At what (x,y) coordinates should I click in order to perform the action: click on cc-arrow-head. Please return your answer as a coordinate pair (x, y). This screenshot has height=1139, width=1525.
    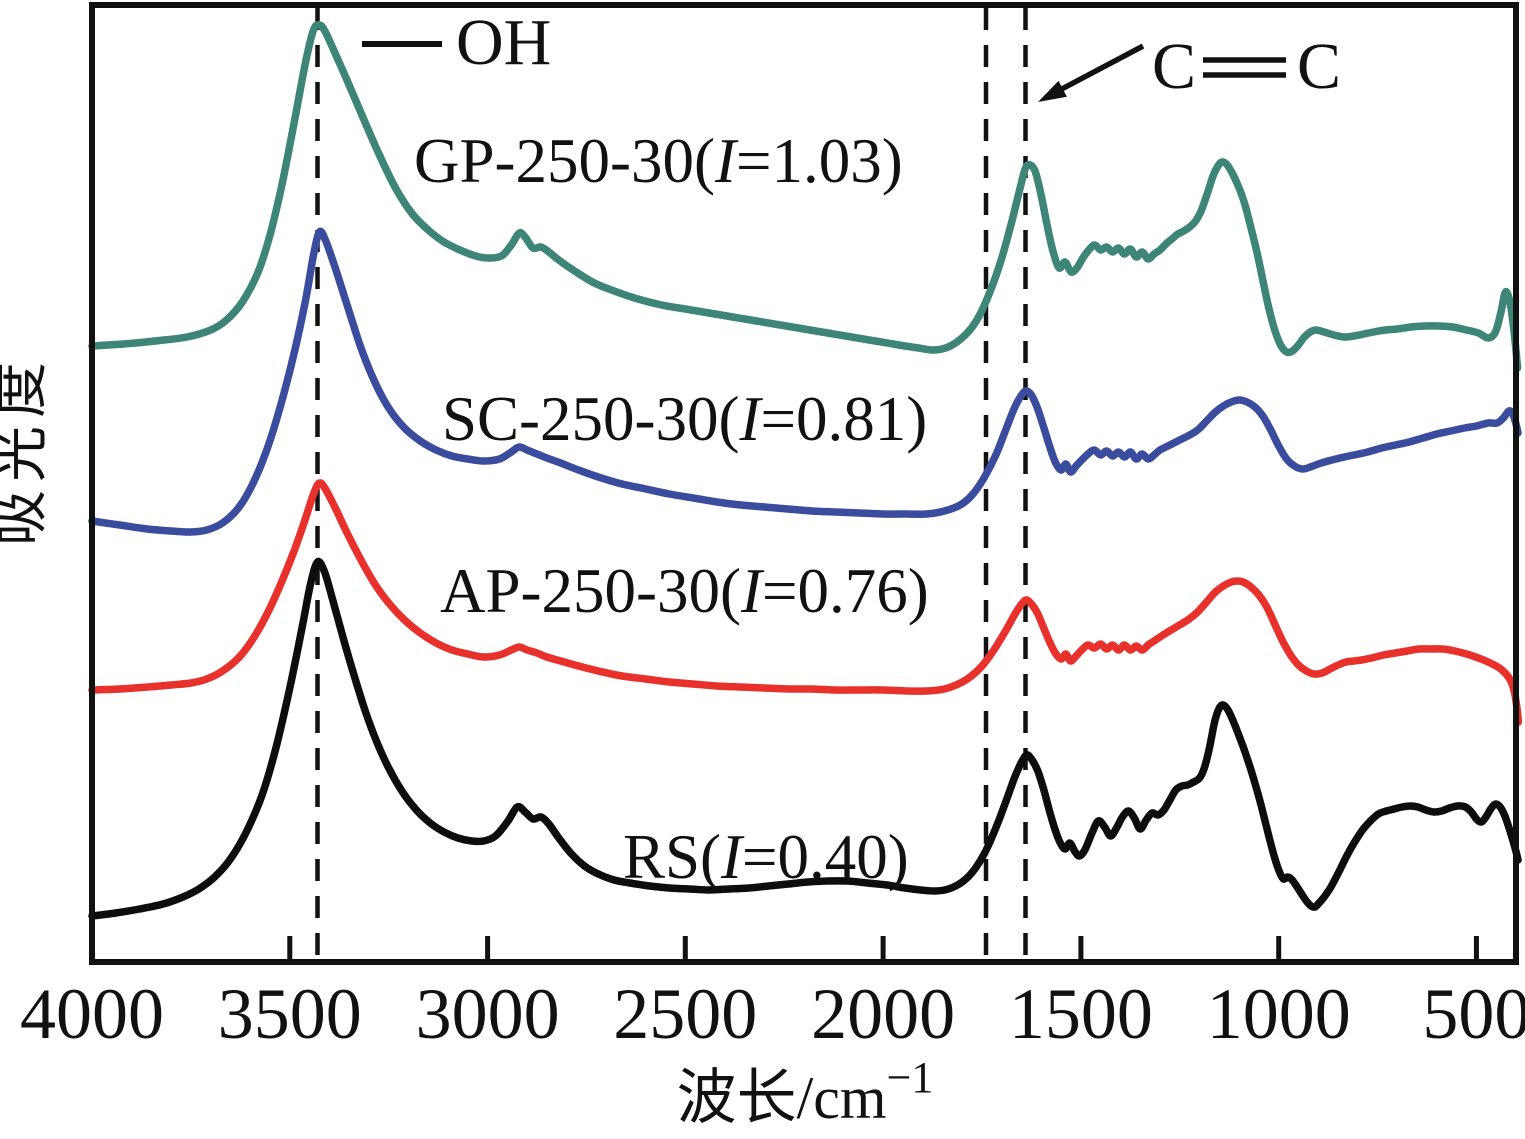
    Looking at the image, I should click on (1052, 91).